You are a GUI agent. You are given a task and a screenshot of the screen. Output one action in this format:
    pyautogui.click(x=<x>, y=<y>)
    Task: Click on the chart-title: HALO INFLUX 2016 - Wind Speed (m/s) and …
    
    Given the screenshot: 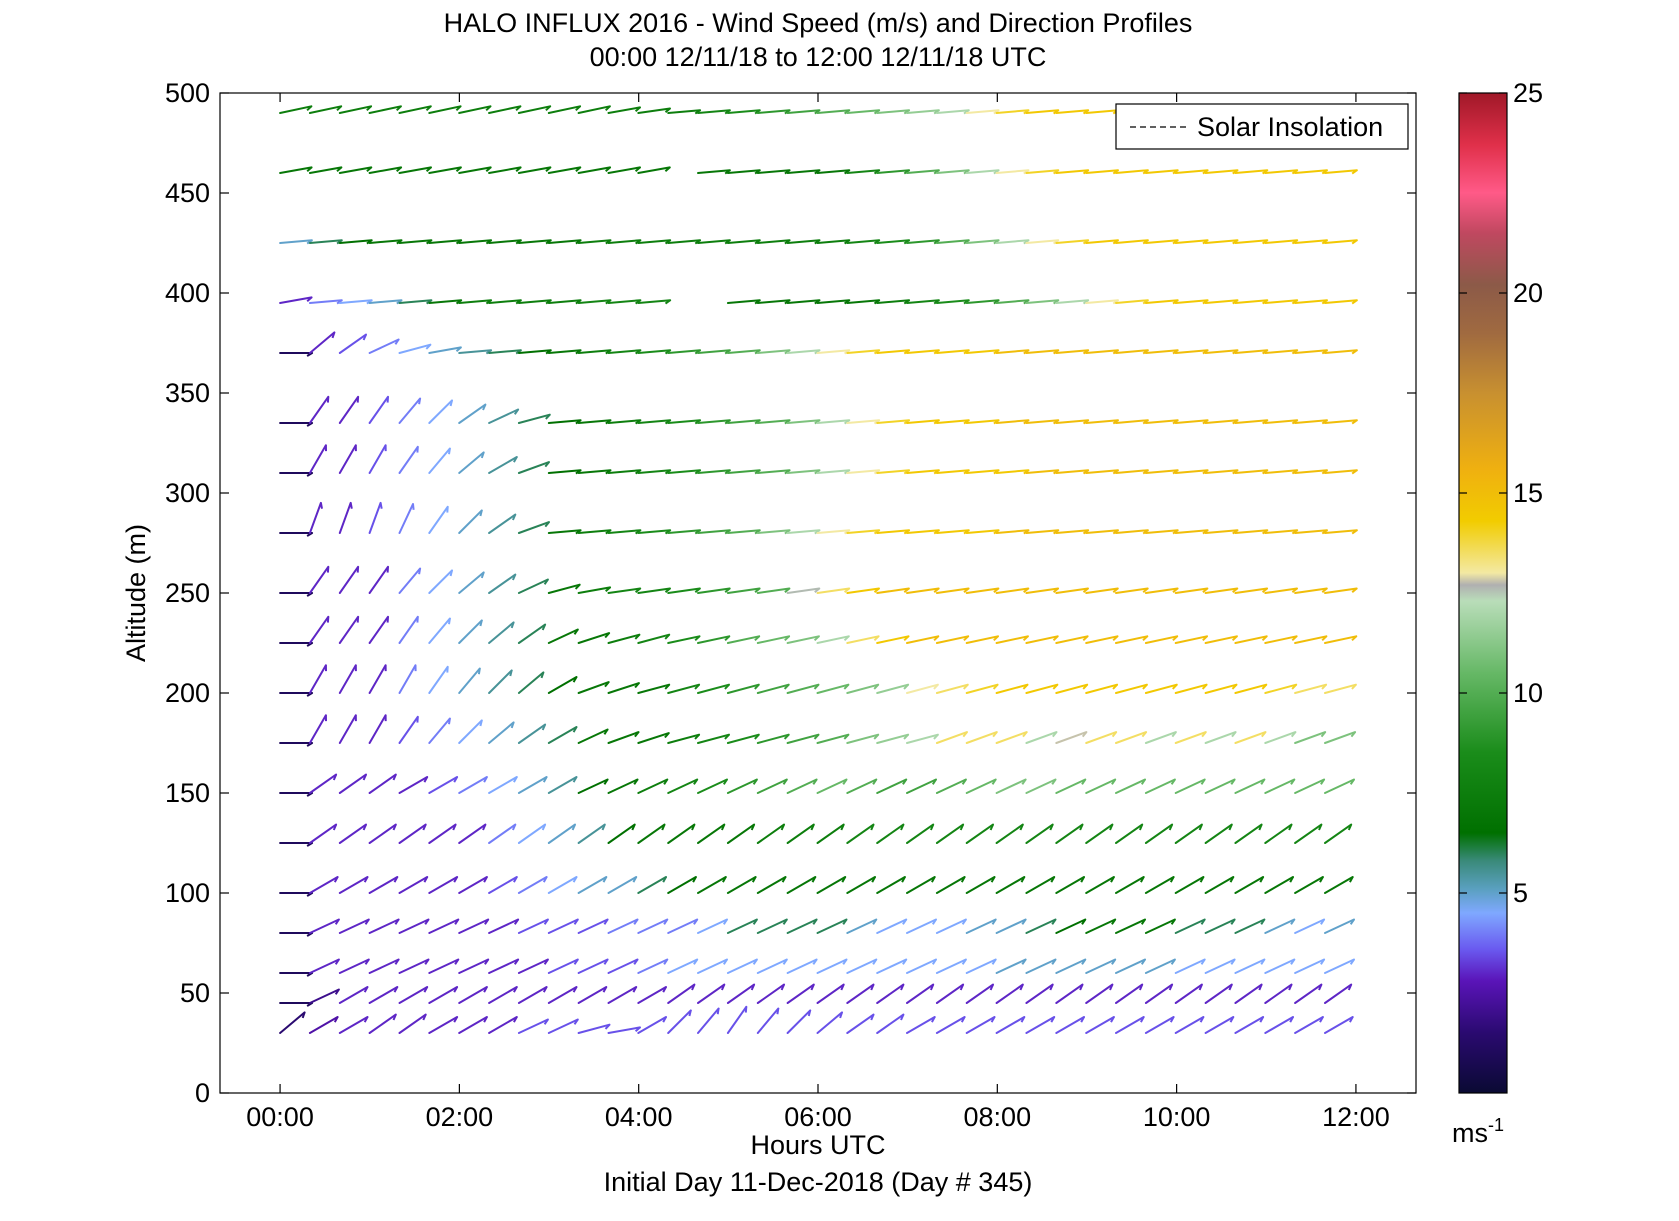 What is the action you would take?
    pyautogui.click(x=818, y=23)
    